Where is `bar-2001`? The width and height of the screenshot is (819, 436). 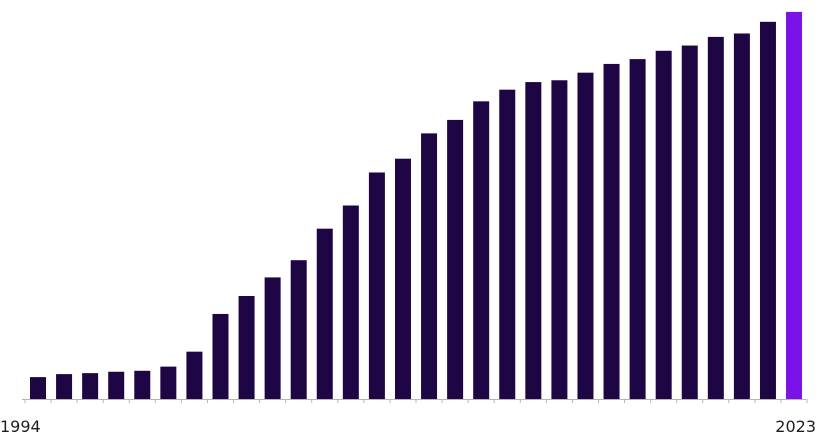 bar-2001 is located at coordinates (220, 356).